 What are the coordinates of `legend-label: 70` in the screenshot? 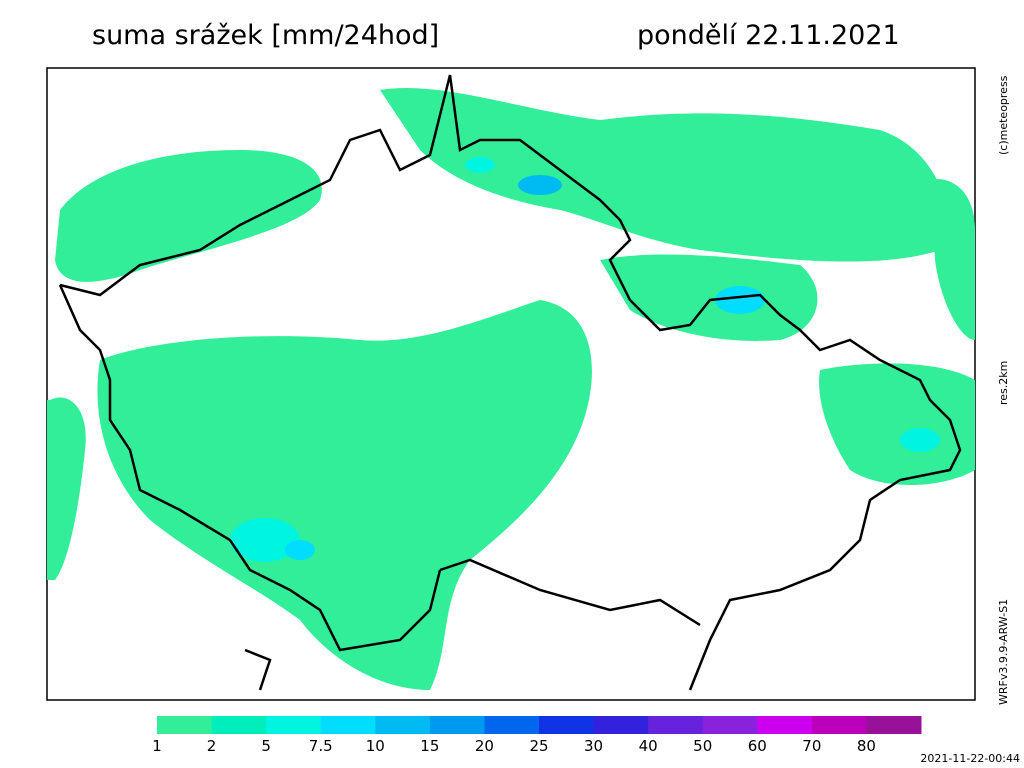 It's located at (811, 746).